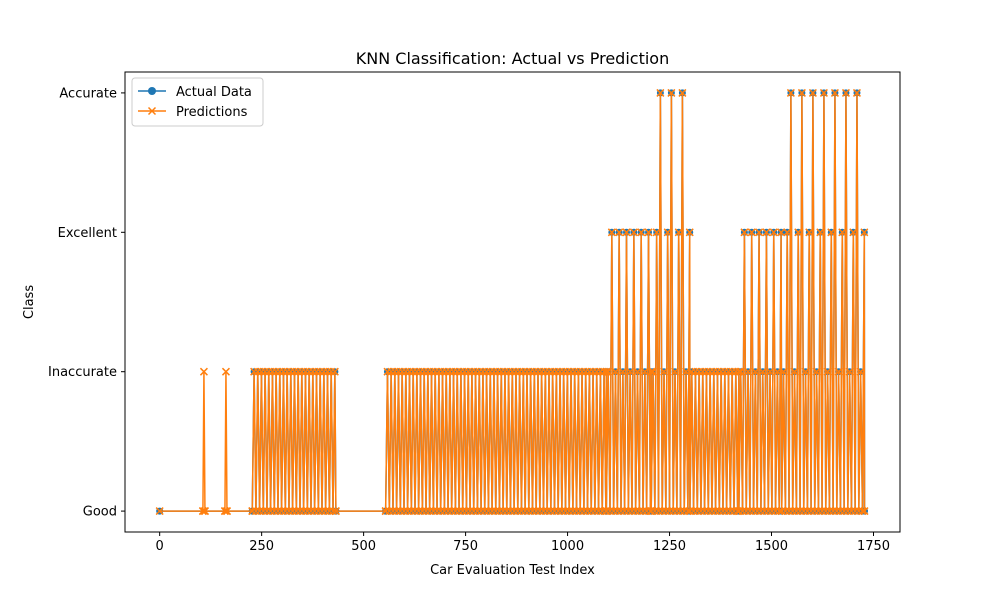 The width and height of the screenshot is (1000, 604). Describe the element at coordinates (152, 111) in the screenshot. I see `legend-predictions-marker` at that location.